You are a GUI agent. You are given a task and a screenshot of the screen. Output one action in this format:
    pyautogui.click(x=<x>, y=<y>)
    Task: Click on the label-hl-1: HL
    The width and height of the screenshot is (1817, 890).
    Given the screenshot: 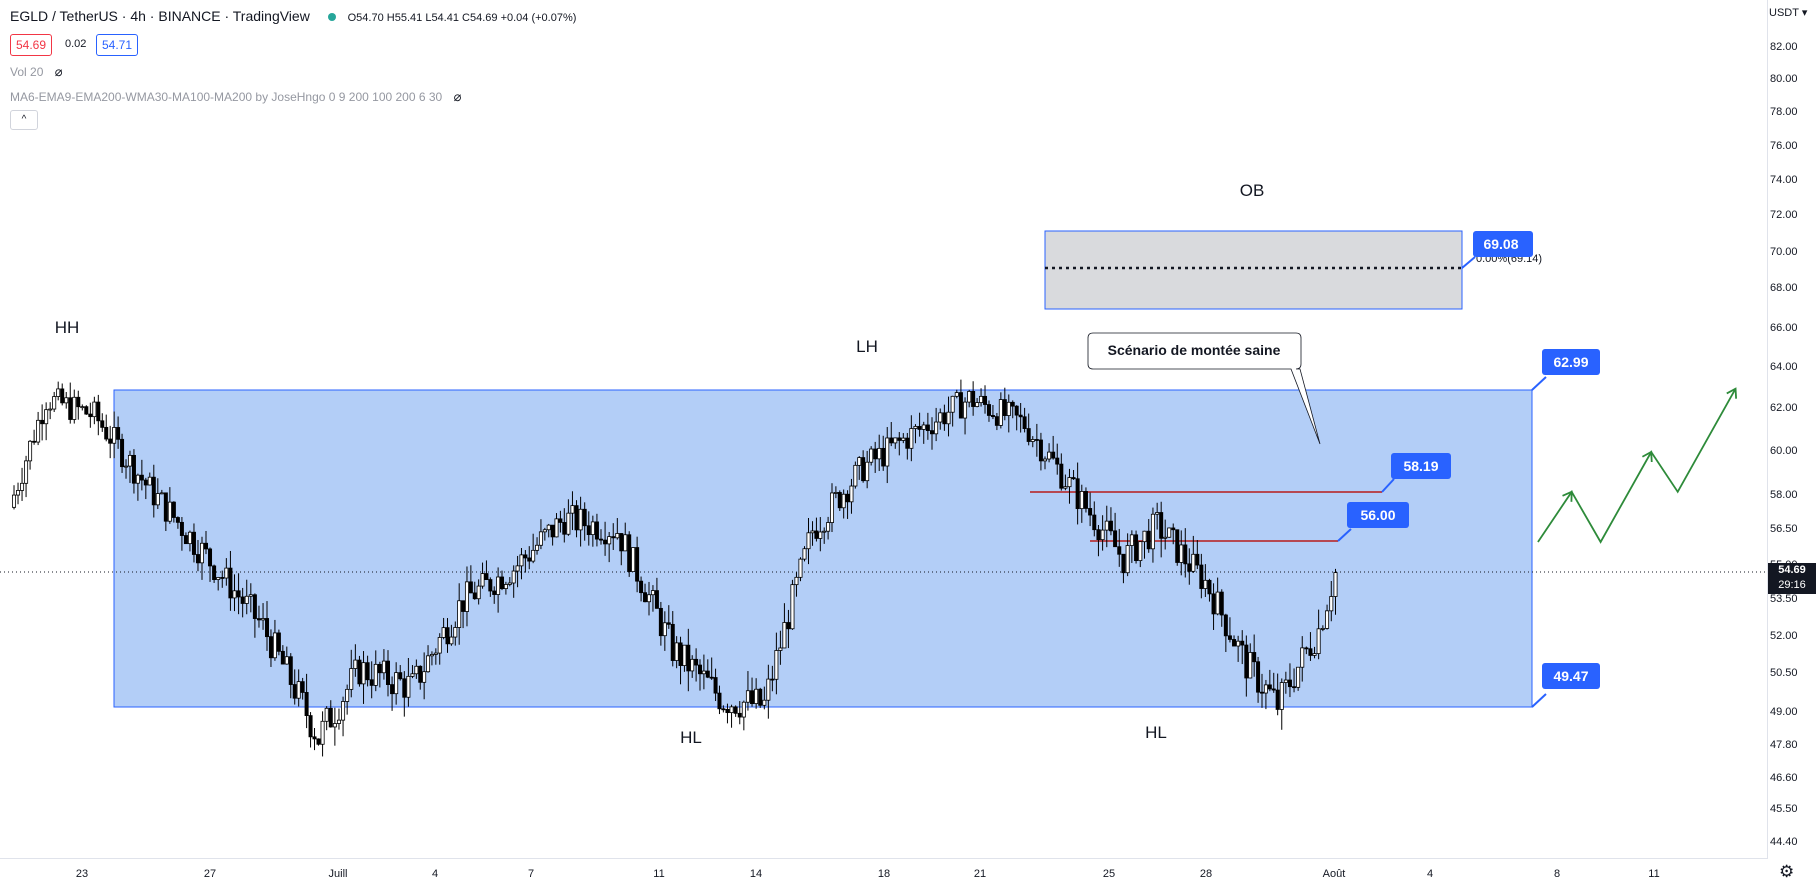 What is the action you would take?
    pyautogui.click(x=691, y=737)
    